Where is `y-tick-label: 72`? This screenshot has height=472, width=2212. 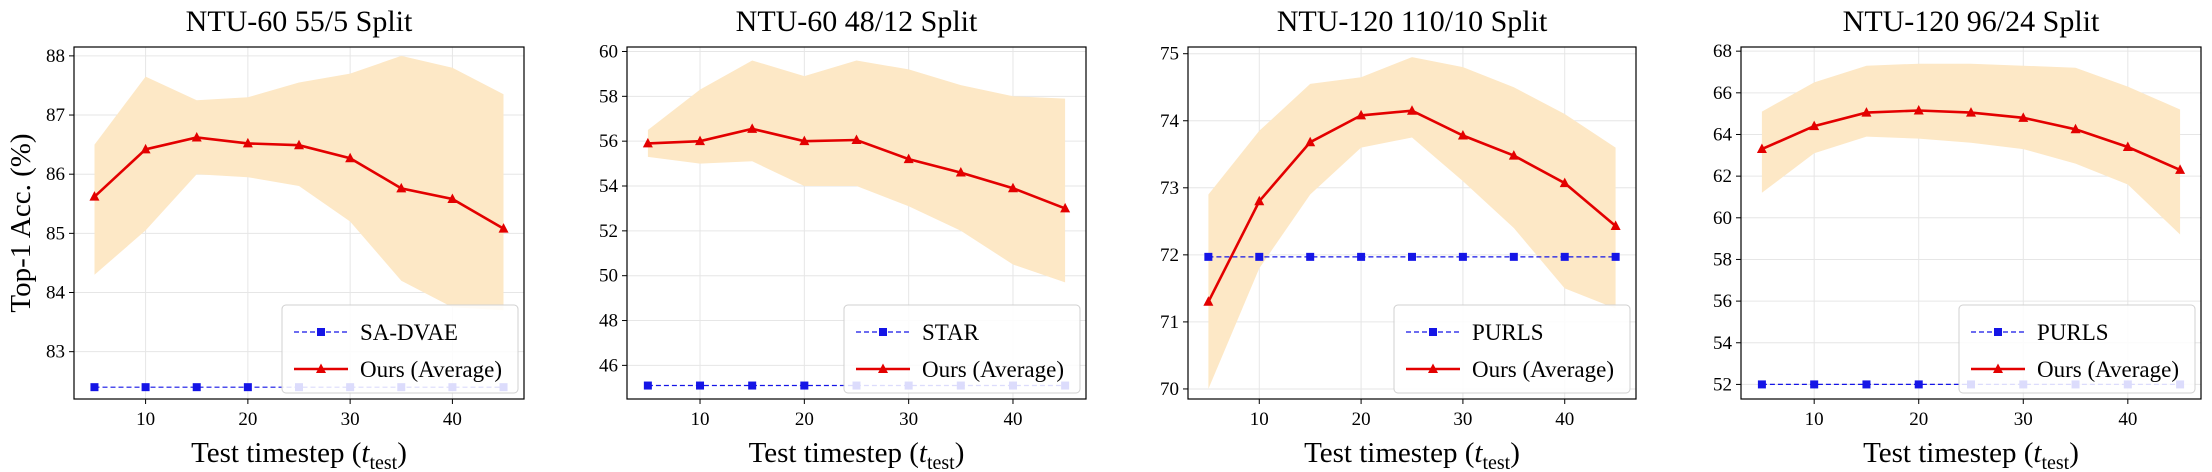
y-tick-label: 72 is located at coordinates (1169, 255).